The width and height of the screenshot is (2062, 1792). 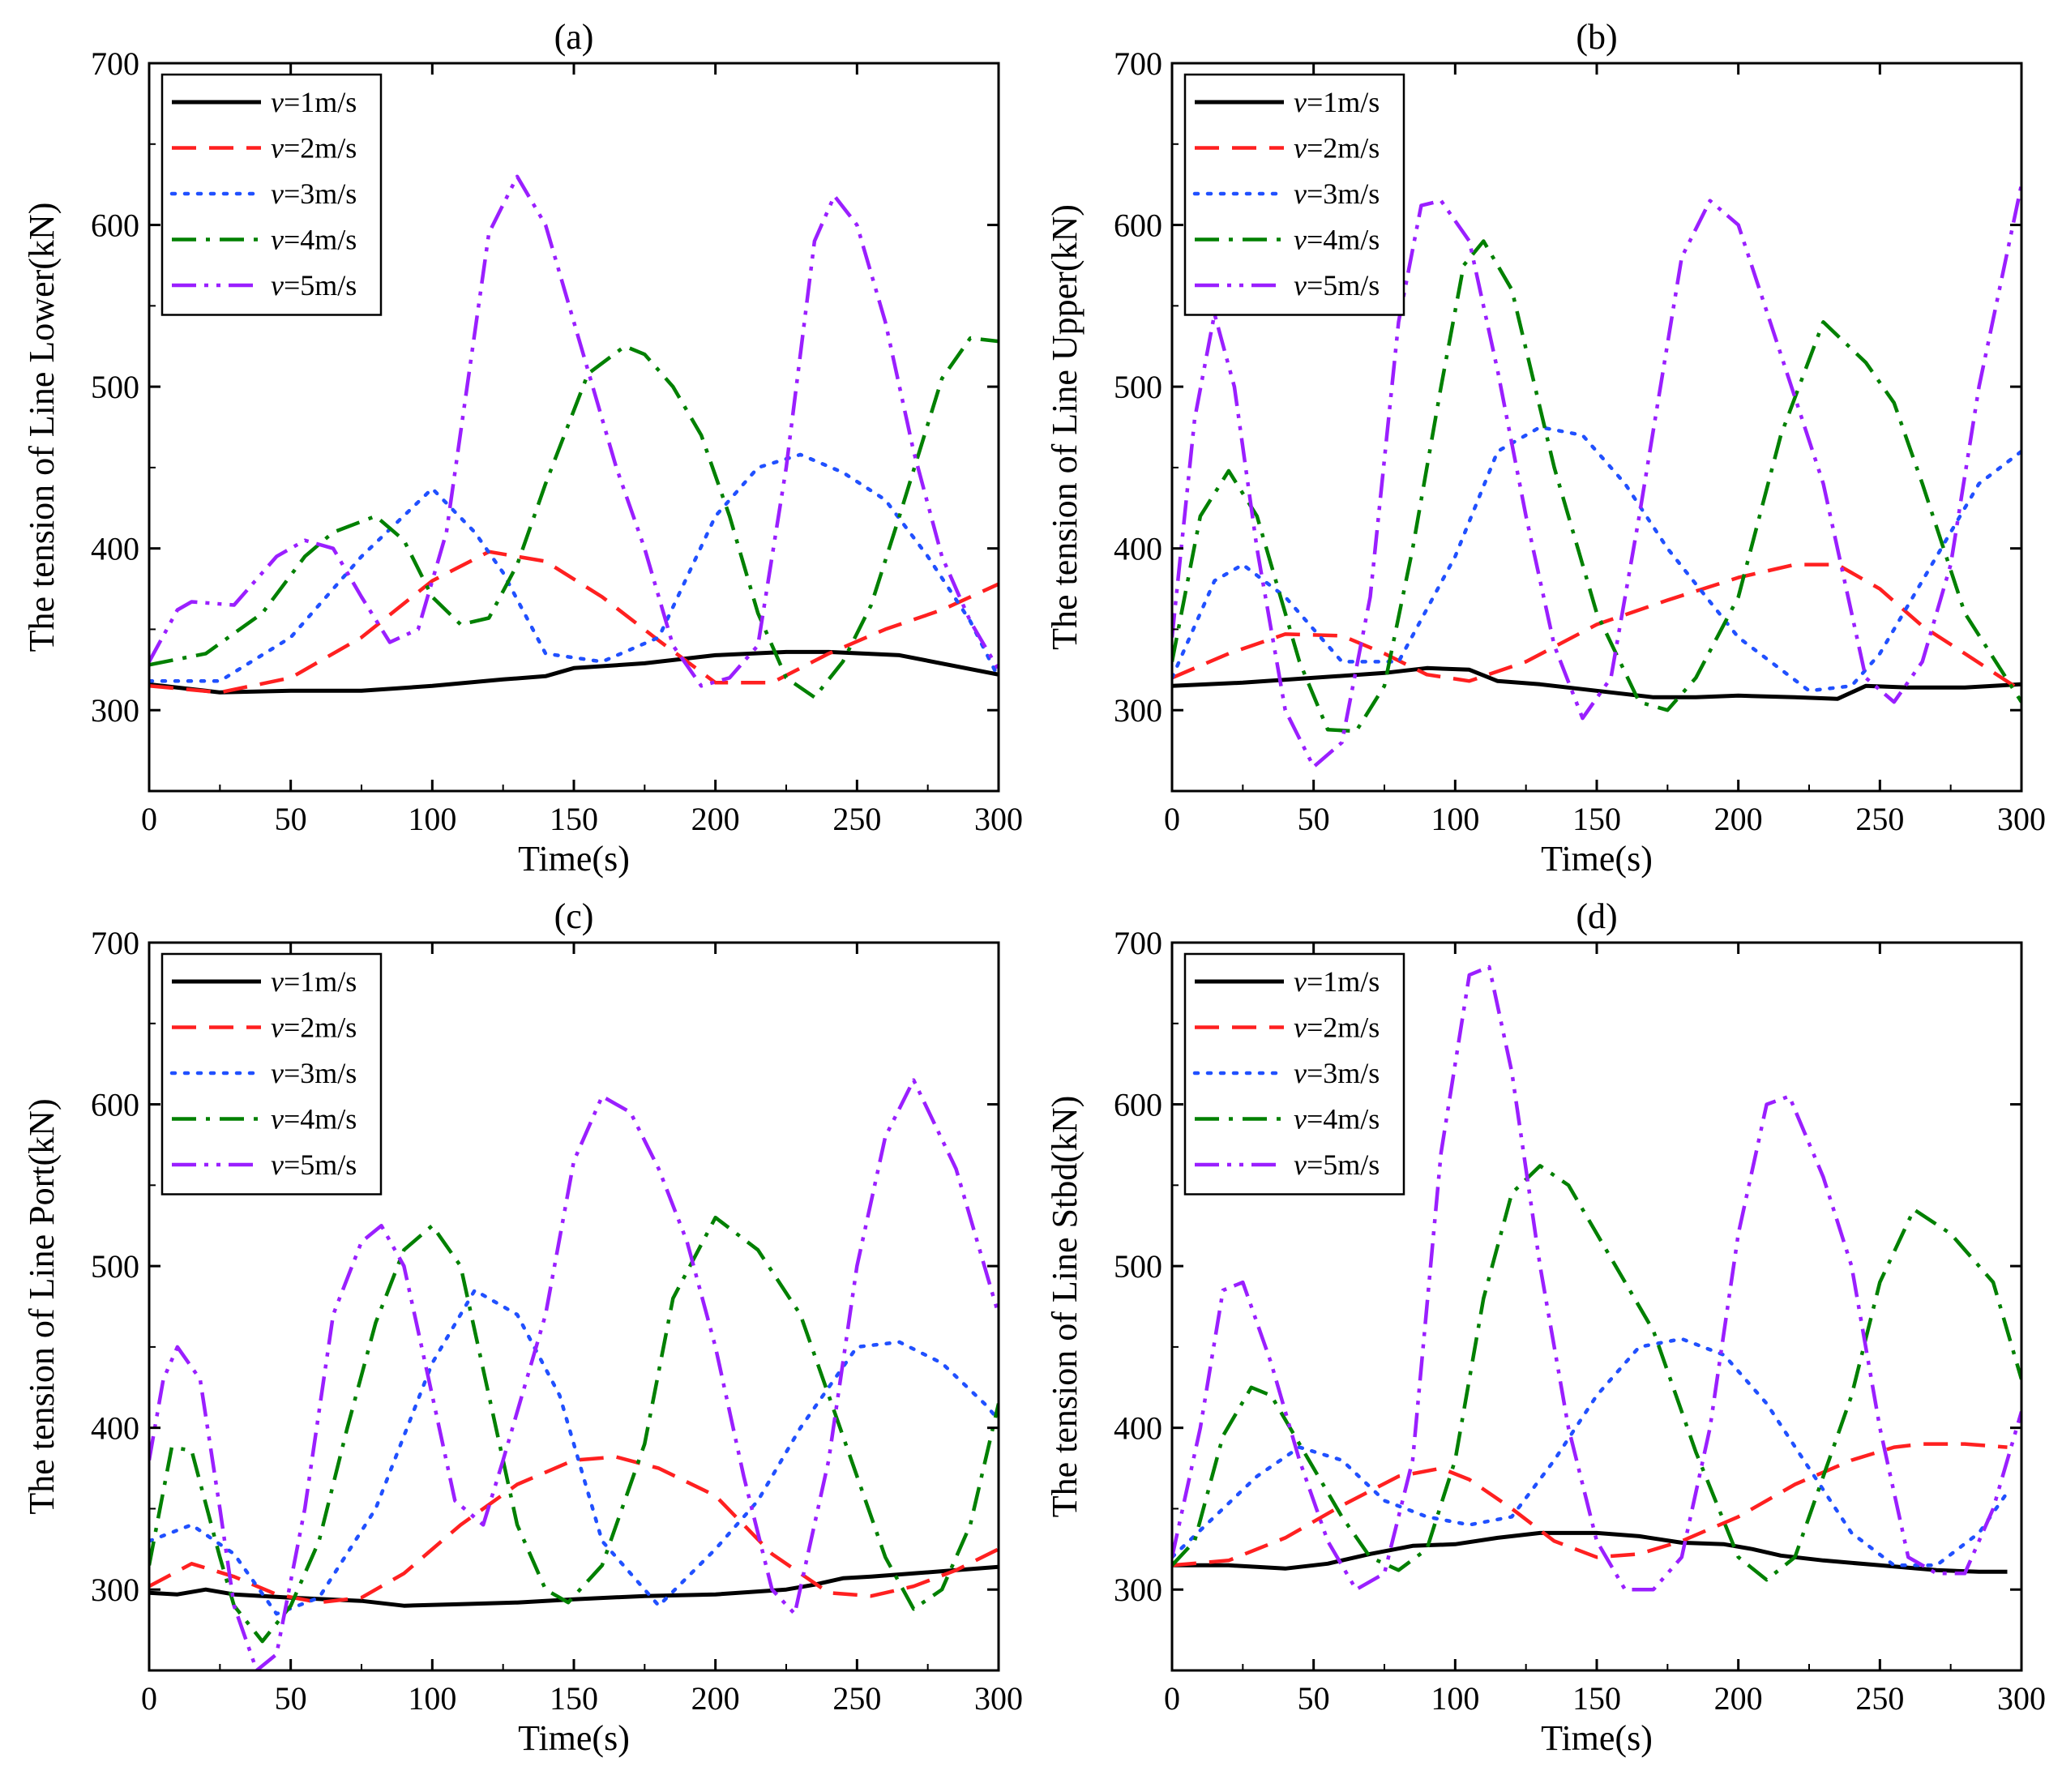 What do you see at coordinates (1064, 1307) in the screenshot?
I see `y-axis-title: The tension of Line Stbd(kN)` at bounding box center [1064, 1307].